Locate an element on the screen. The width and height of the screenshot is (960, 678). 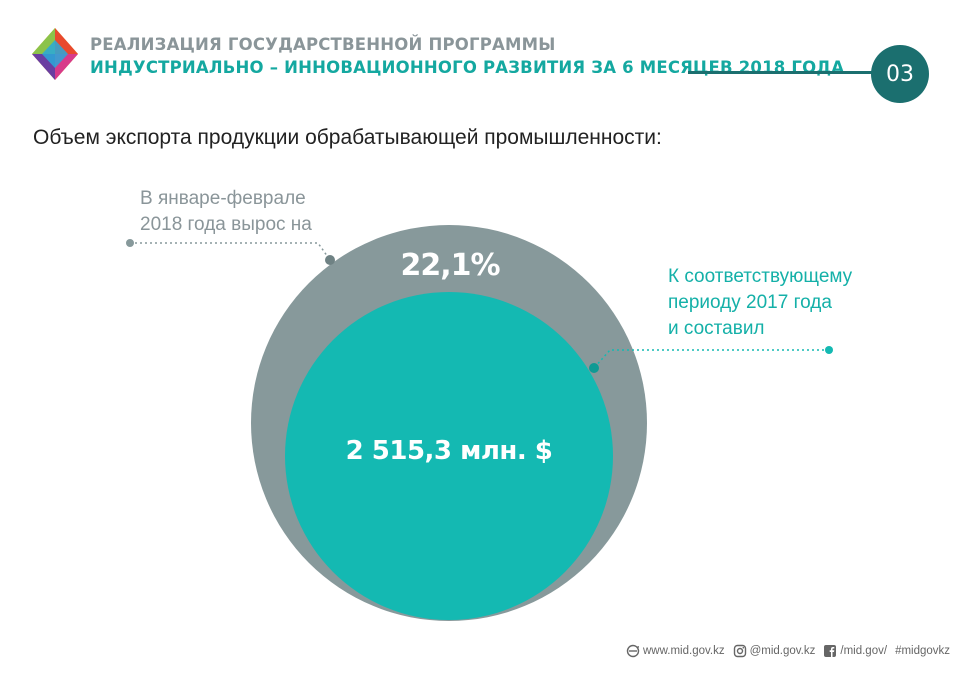
instagram-icon is located at coordinates (739, 651).